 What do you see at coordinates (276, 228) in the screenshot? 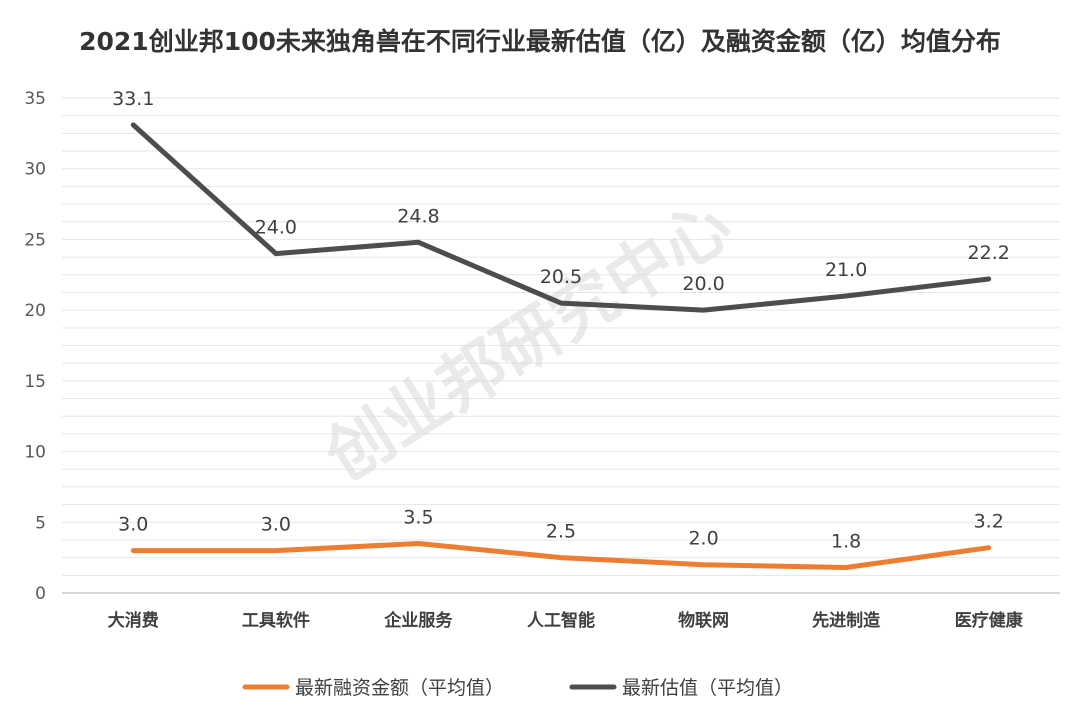
I see `data-label: 24.0` at bounding box center [276, 228].